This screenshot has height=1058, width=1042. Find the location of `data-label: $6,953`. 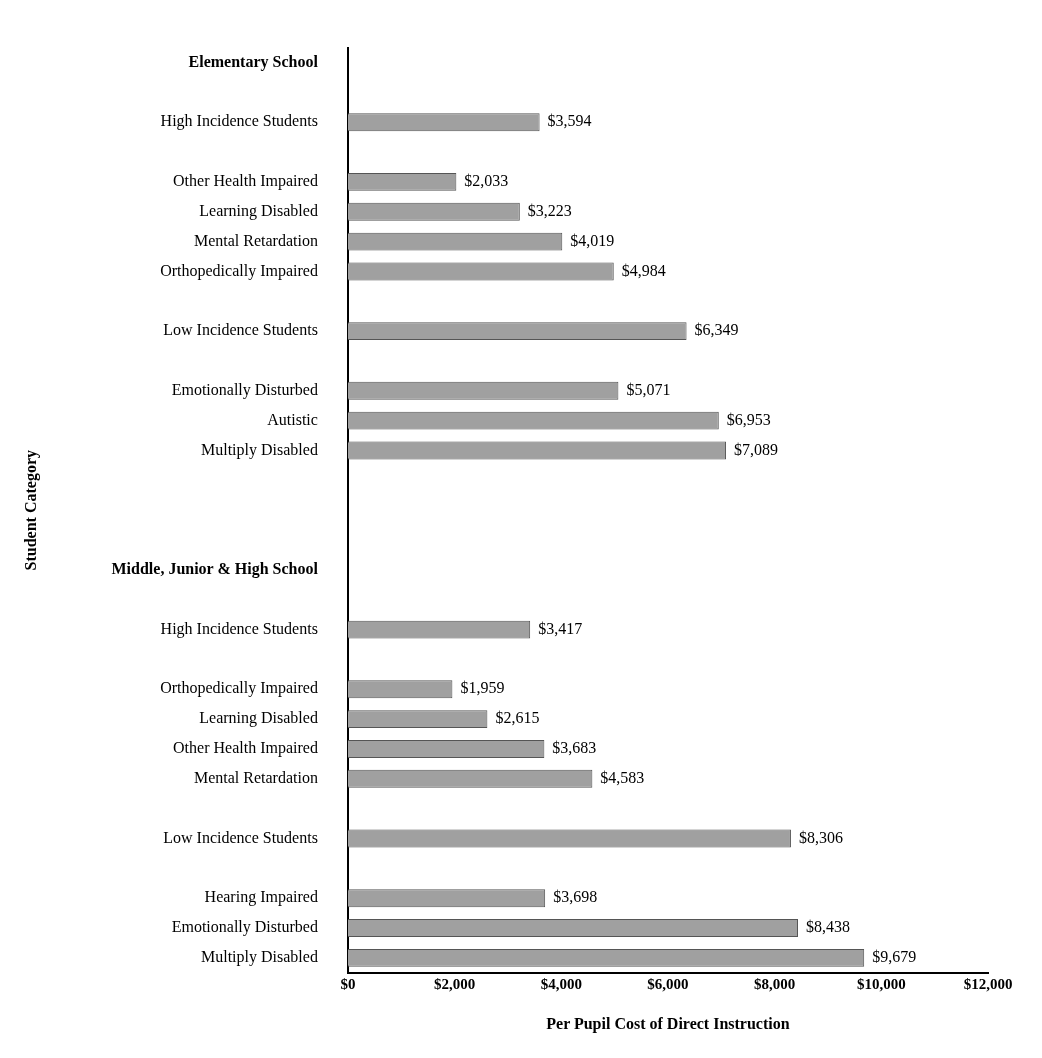

data-label: $6,953 is located at coordinates (748, 419).